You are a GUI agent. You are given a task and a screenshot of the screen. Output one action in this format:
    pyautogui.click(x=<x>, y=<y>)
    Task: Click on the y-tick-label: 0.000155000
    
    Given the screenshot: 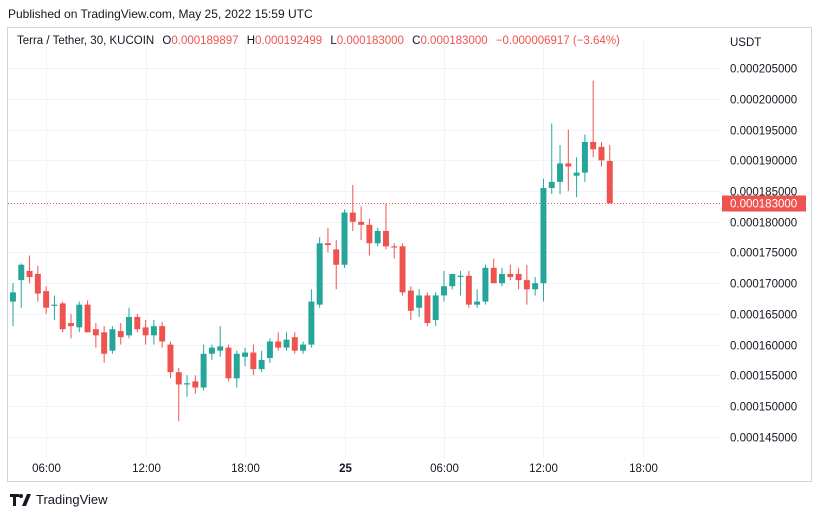 What is the action you would take?
    pyautogui.click(x=763, y=377)
    